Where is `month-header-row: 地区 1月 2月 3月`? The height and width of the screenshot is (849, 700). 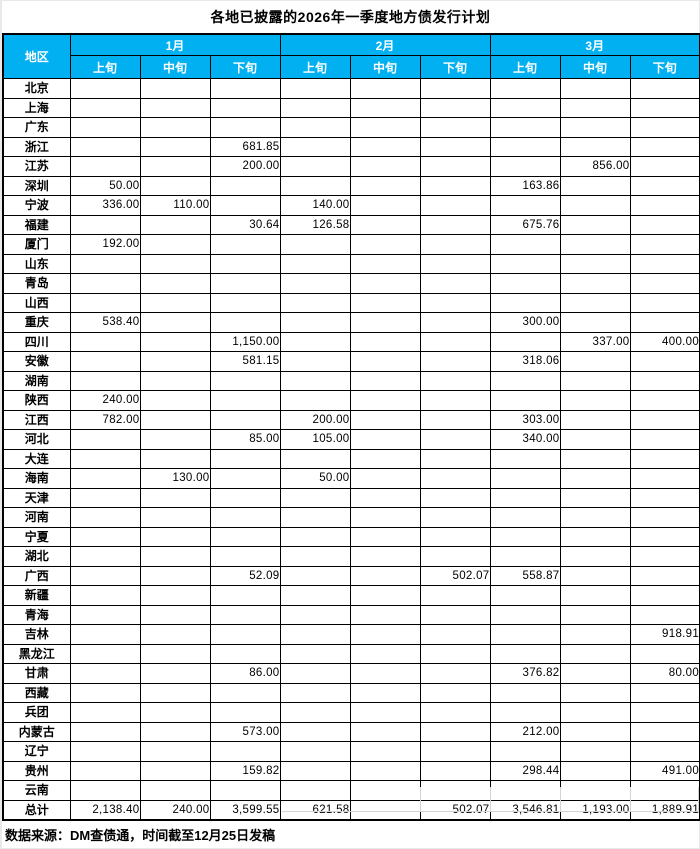 month-header-row: 地区 1月 2月 3月 is located at coordinates (351, 56).